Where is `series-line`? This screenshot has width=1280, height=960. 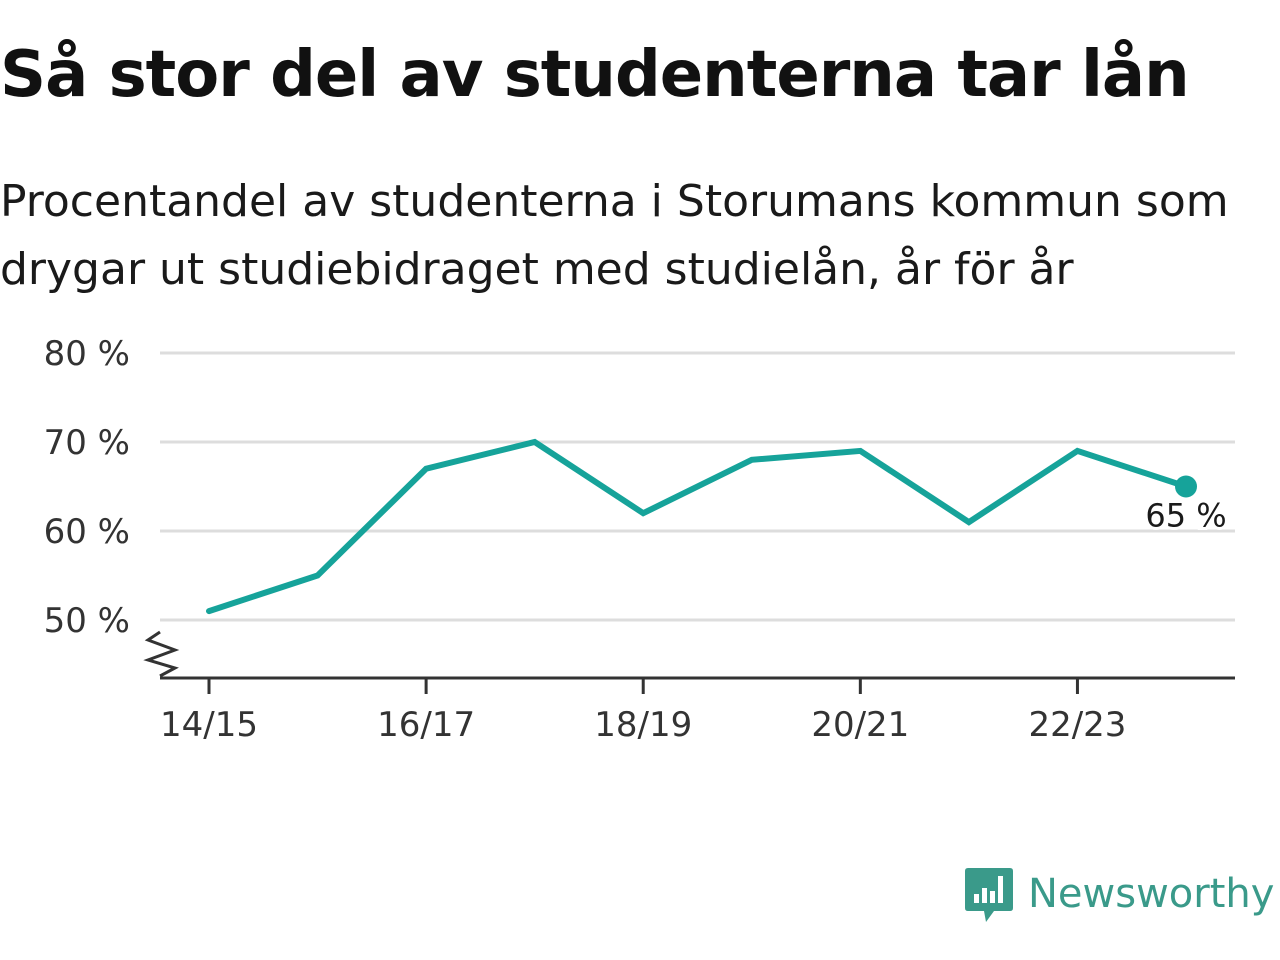
series-line is located at coordinates (697, 526).